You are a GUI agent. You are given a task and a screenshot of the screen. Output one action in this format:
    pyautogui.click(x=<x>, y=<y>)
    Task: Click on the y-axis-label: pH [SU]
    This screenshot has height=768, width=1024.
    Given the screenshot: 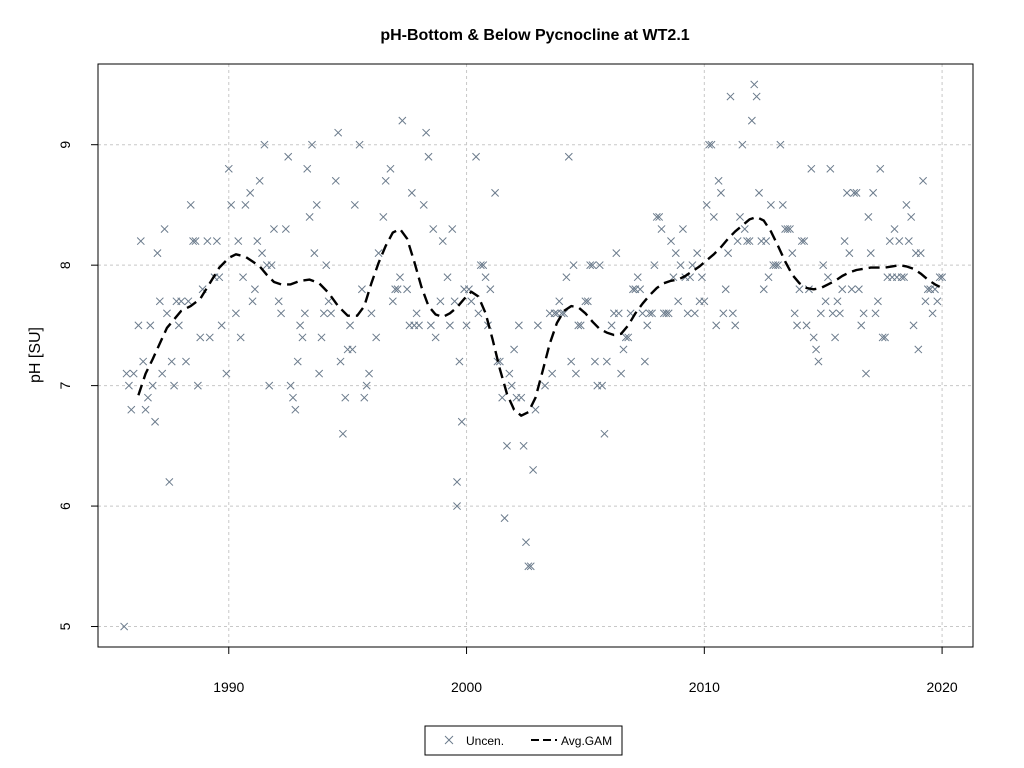 What is the action you would take?
    pyautogui.click(x=35, y=355)
    